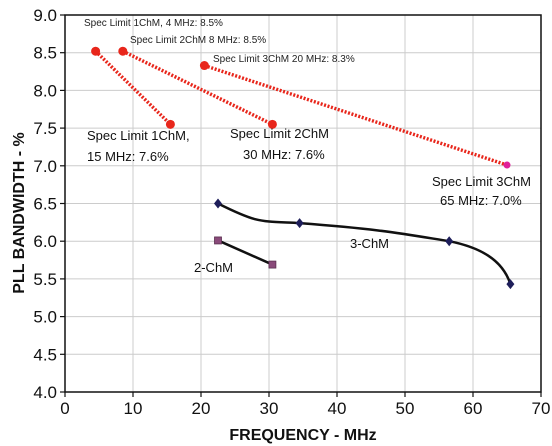 The height and width of the screenshot is (446, 552). I want to click on x-tick-label: 60, so click(473, 408).